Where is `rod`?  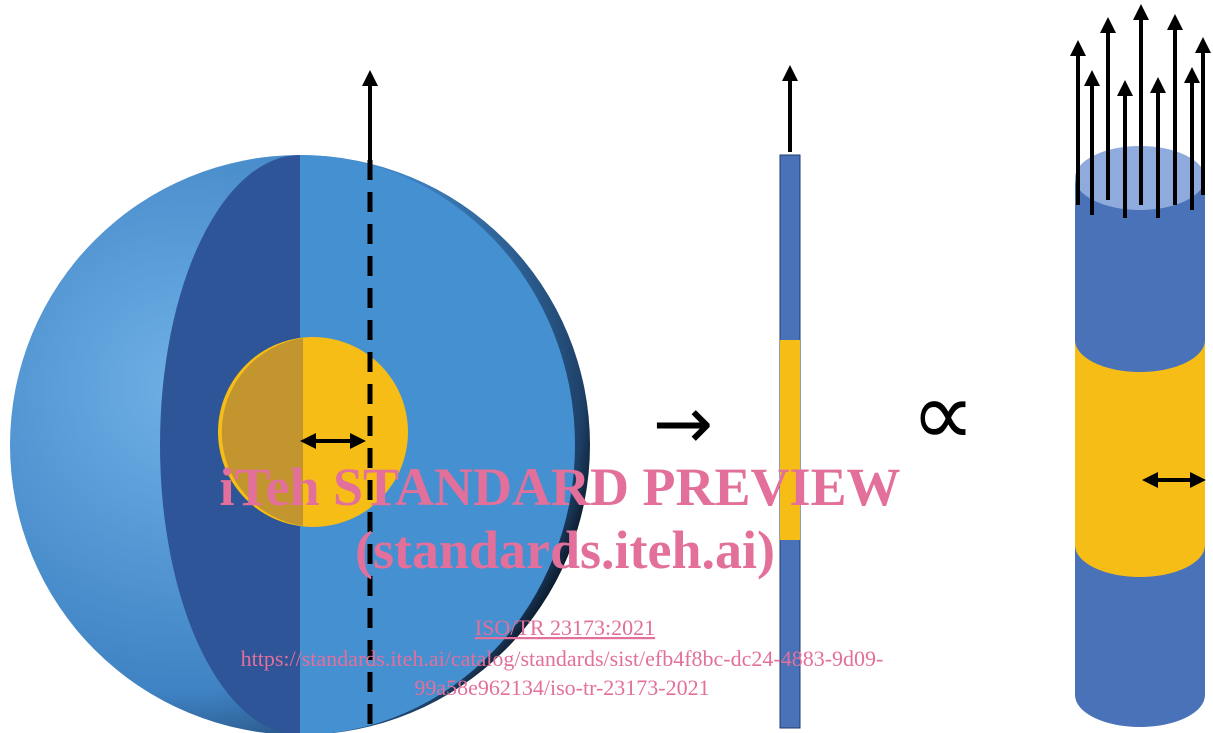
rod is located at coordinates (790, 397).